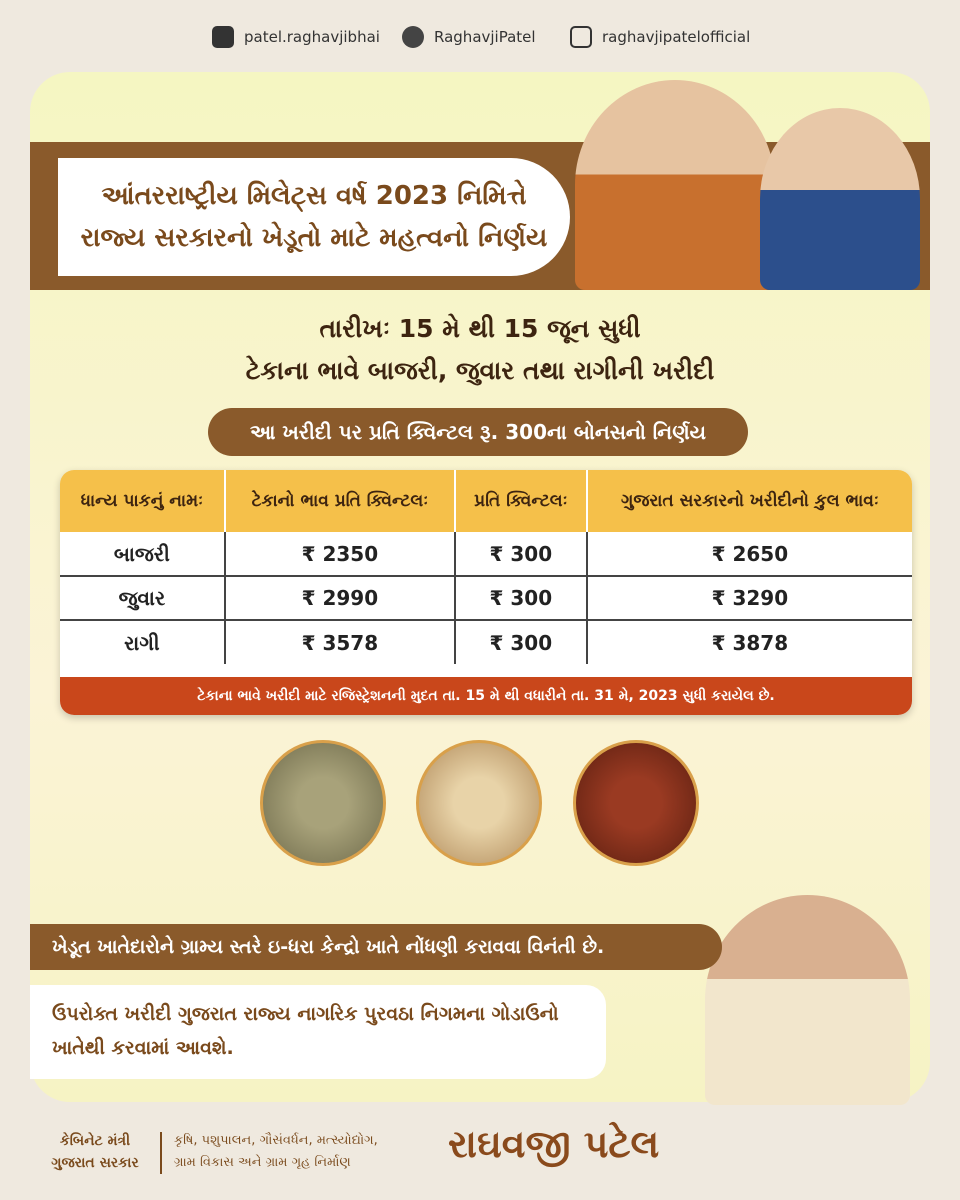  Describe the element at coordinates (339, 597) in the screenshot. I see `table-cell: ₹ 2990` at that location.